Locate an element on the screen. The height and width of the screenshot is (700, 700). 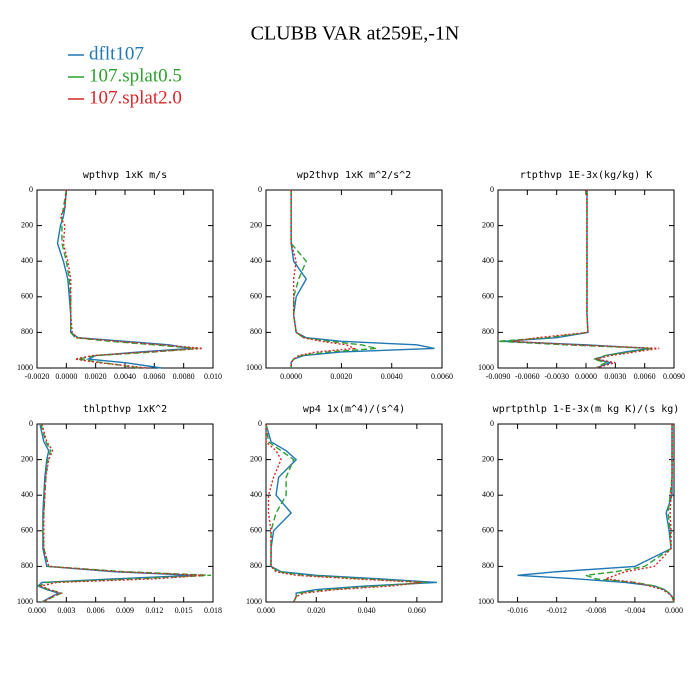
x-tick-label: -0.0020 is located at coordinates (37, 376).